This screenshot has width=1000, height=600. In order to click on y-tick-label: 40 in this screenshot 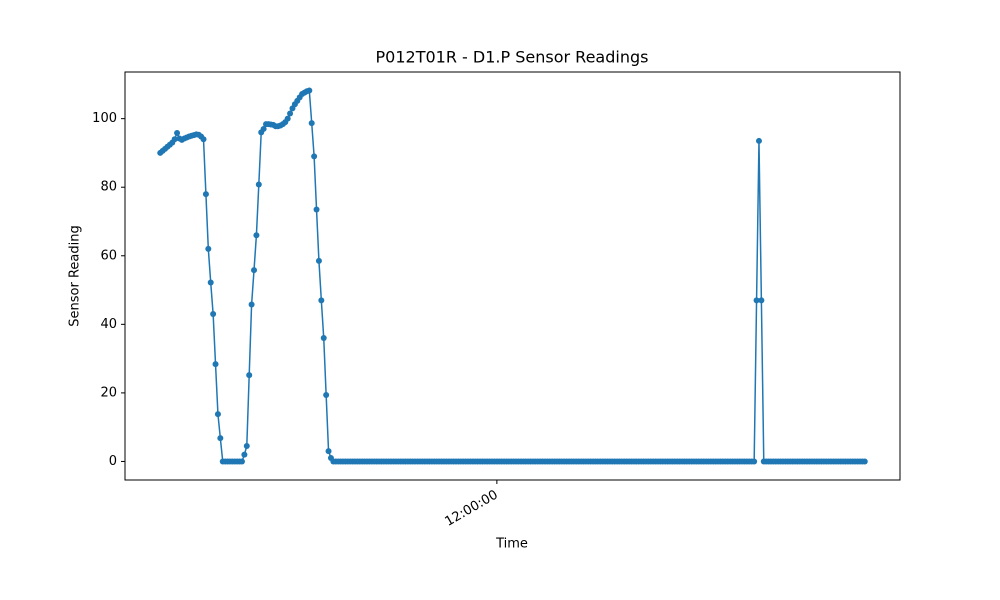, I will do `click(108, 324)`.